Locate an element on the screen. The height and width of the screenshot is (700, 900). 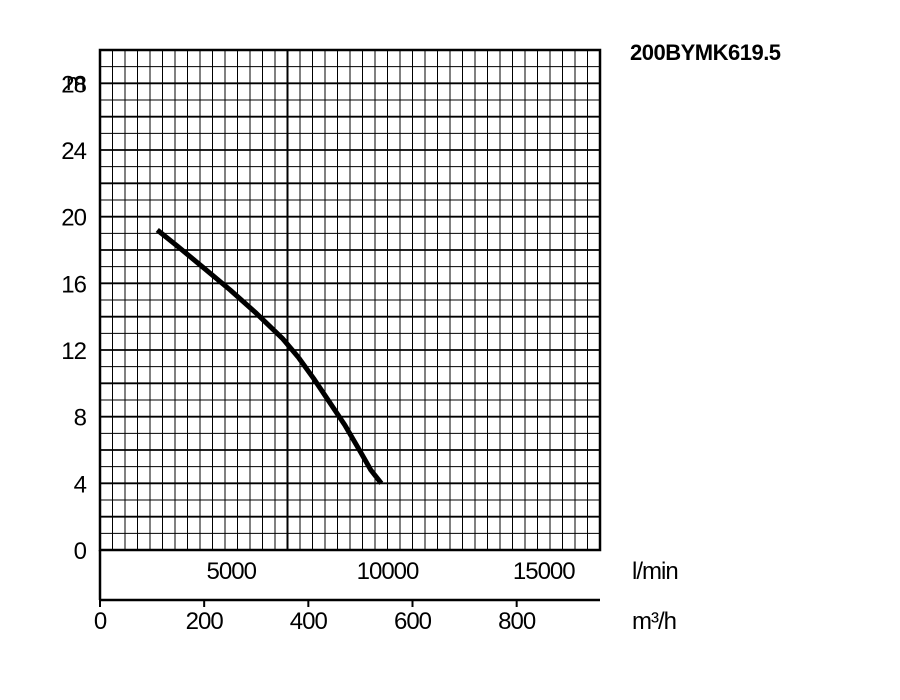
x-tick-label-lmin: 10000 is located at coordinates (388, 571).